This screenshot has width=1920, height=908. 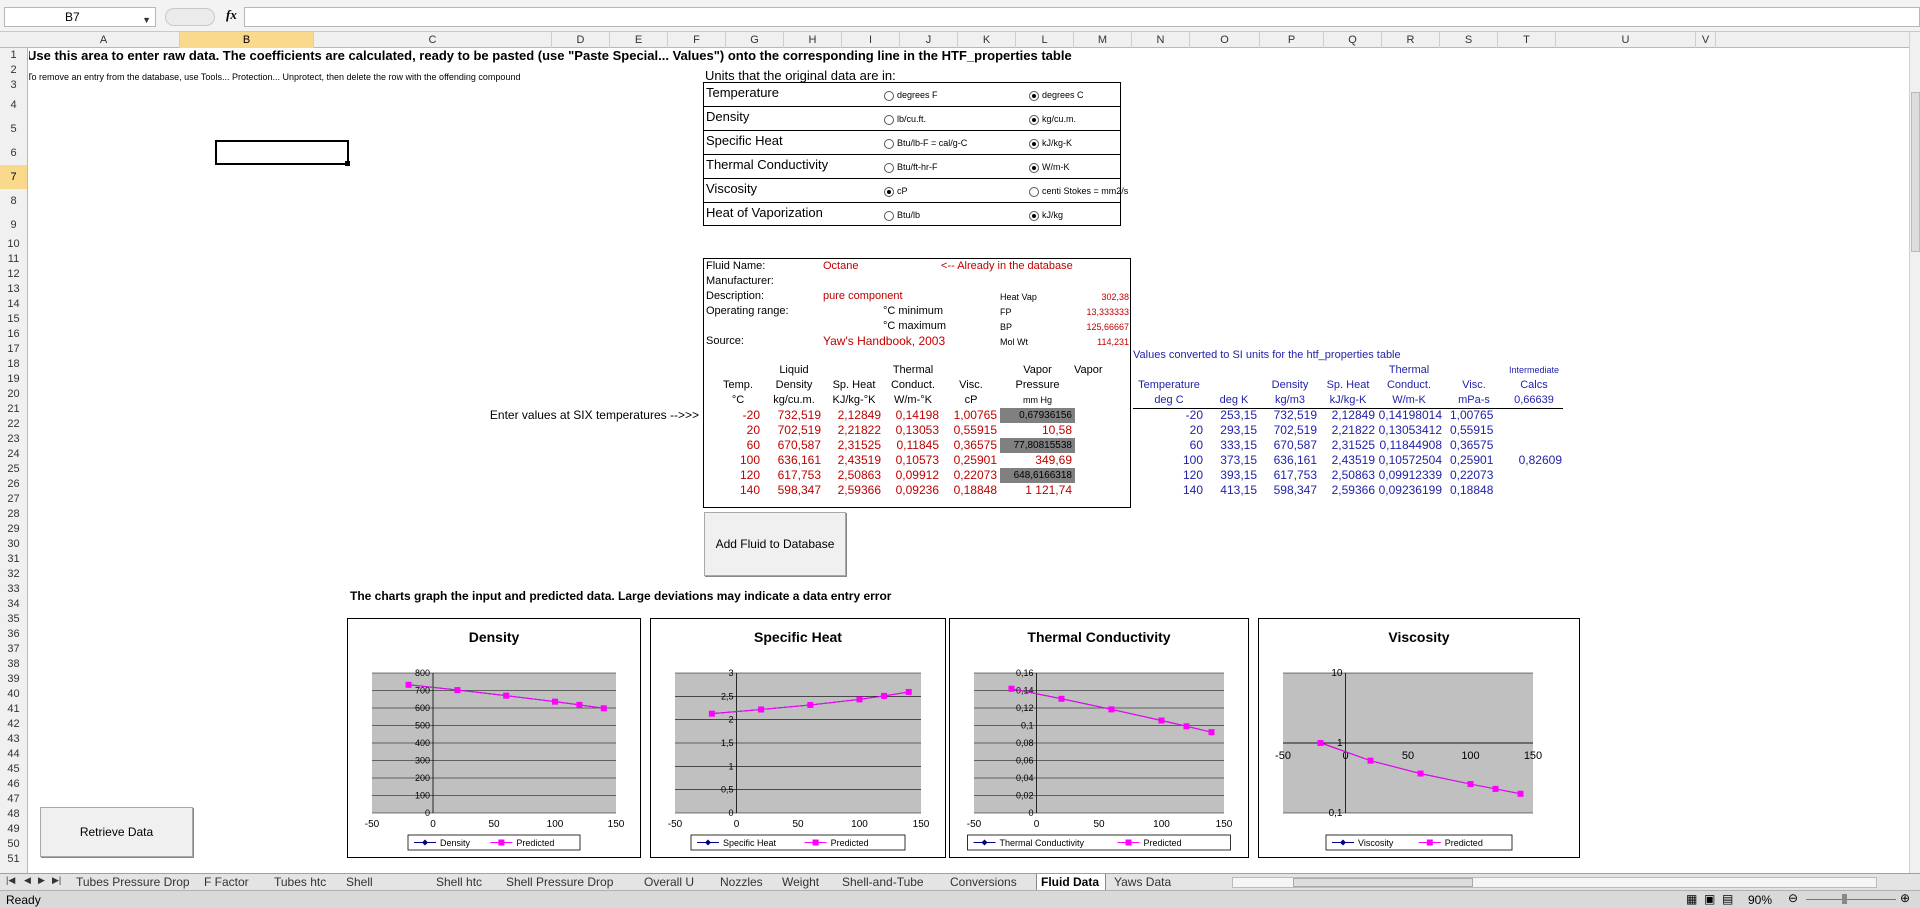 What do you see at coordinates (1411, 40) in the screenshot?
I see `column-header-r: R` at bounding box center [1411, 40].